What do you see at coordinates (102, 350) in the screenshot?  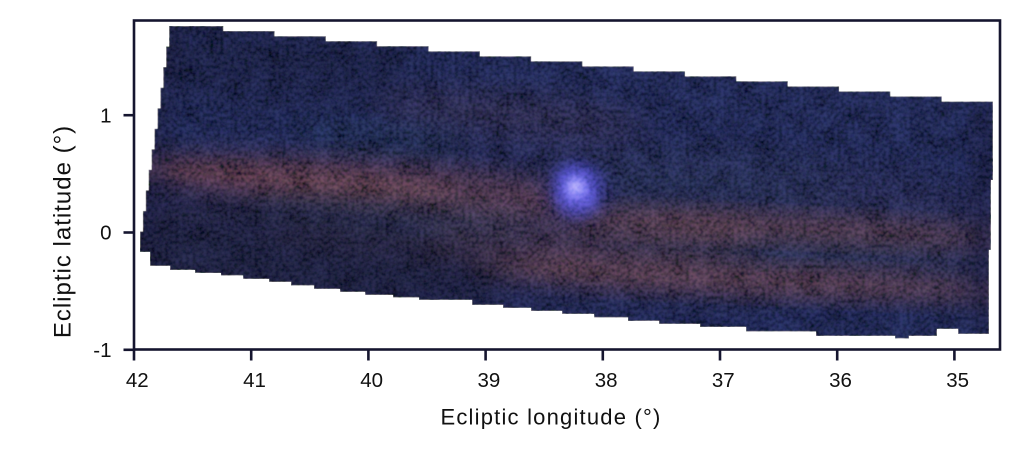 I see `svg-text: -1` at bounding box center [102, 350].